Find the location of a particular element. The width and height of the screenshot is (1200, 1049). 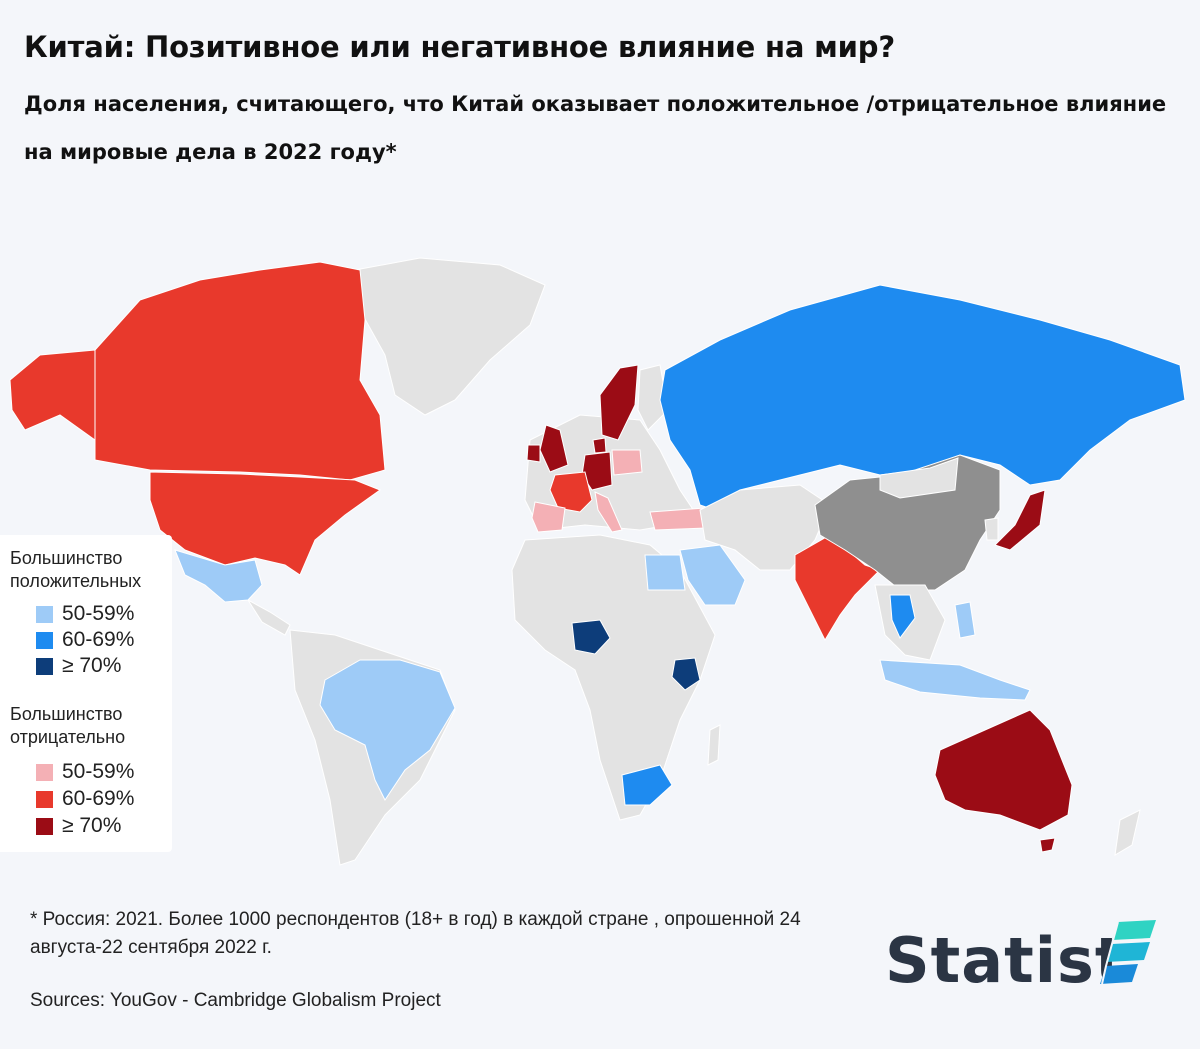

region-france is located at coordinates (571, 492).